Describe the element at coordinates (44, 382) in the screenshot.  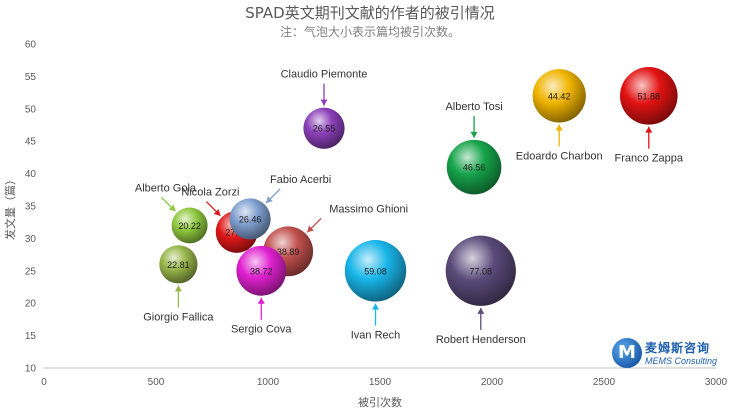
I see `x-tick-label: 0` at that location.